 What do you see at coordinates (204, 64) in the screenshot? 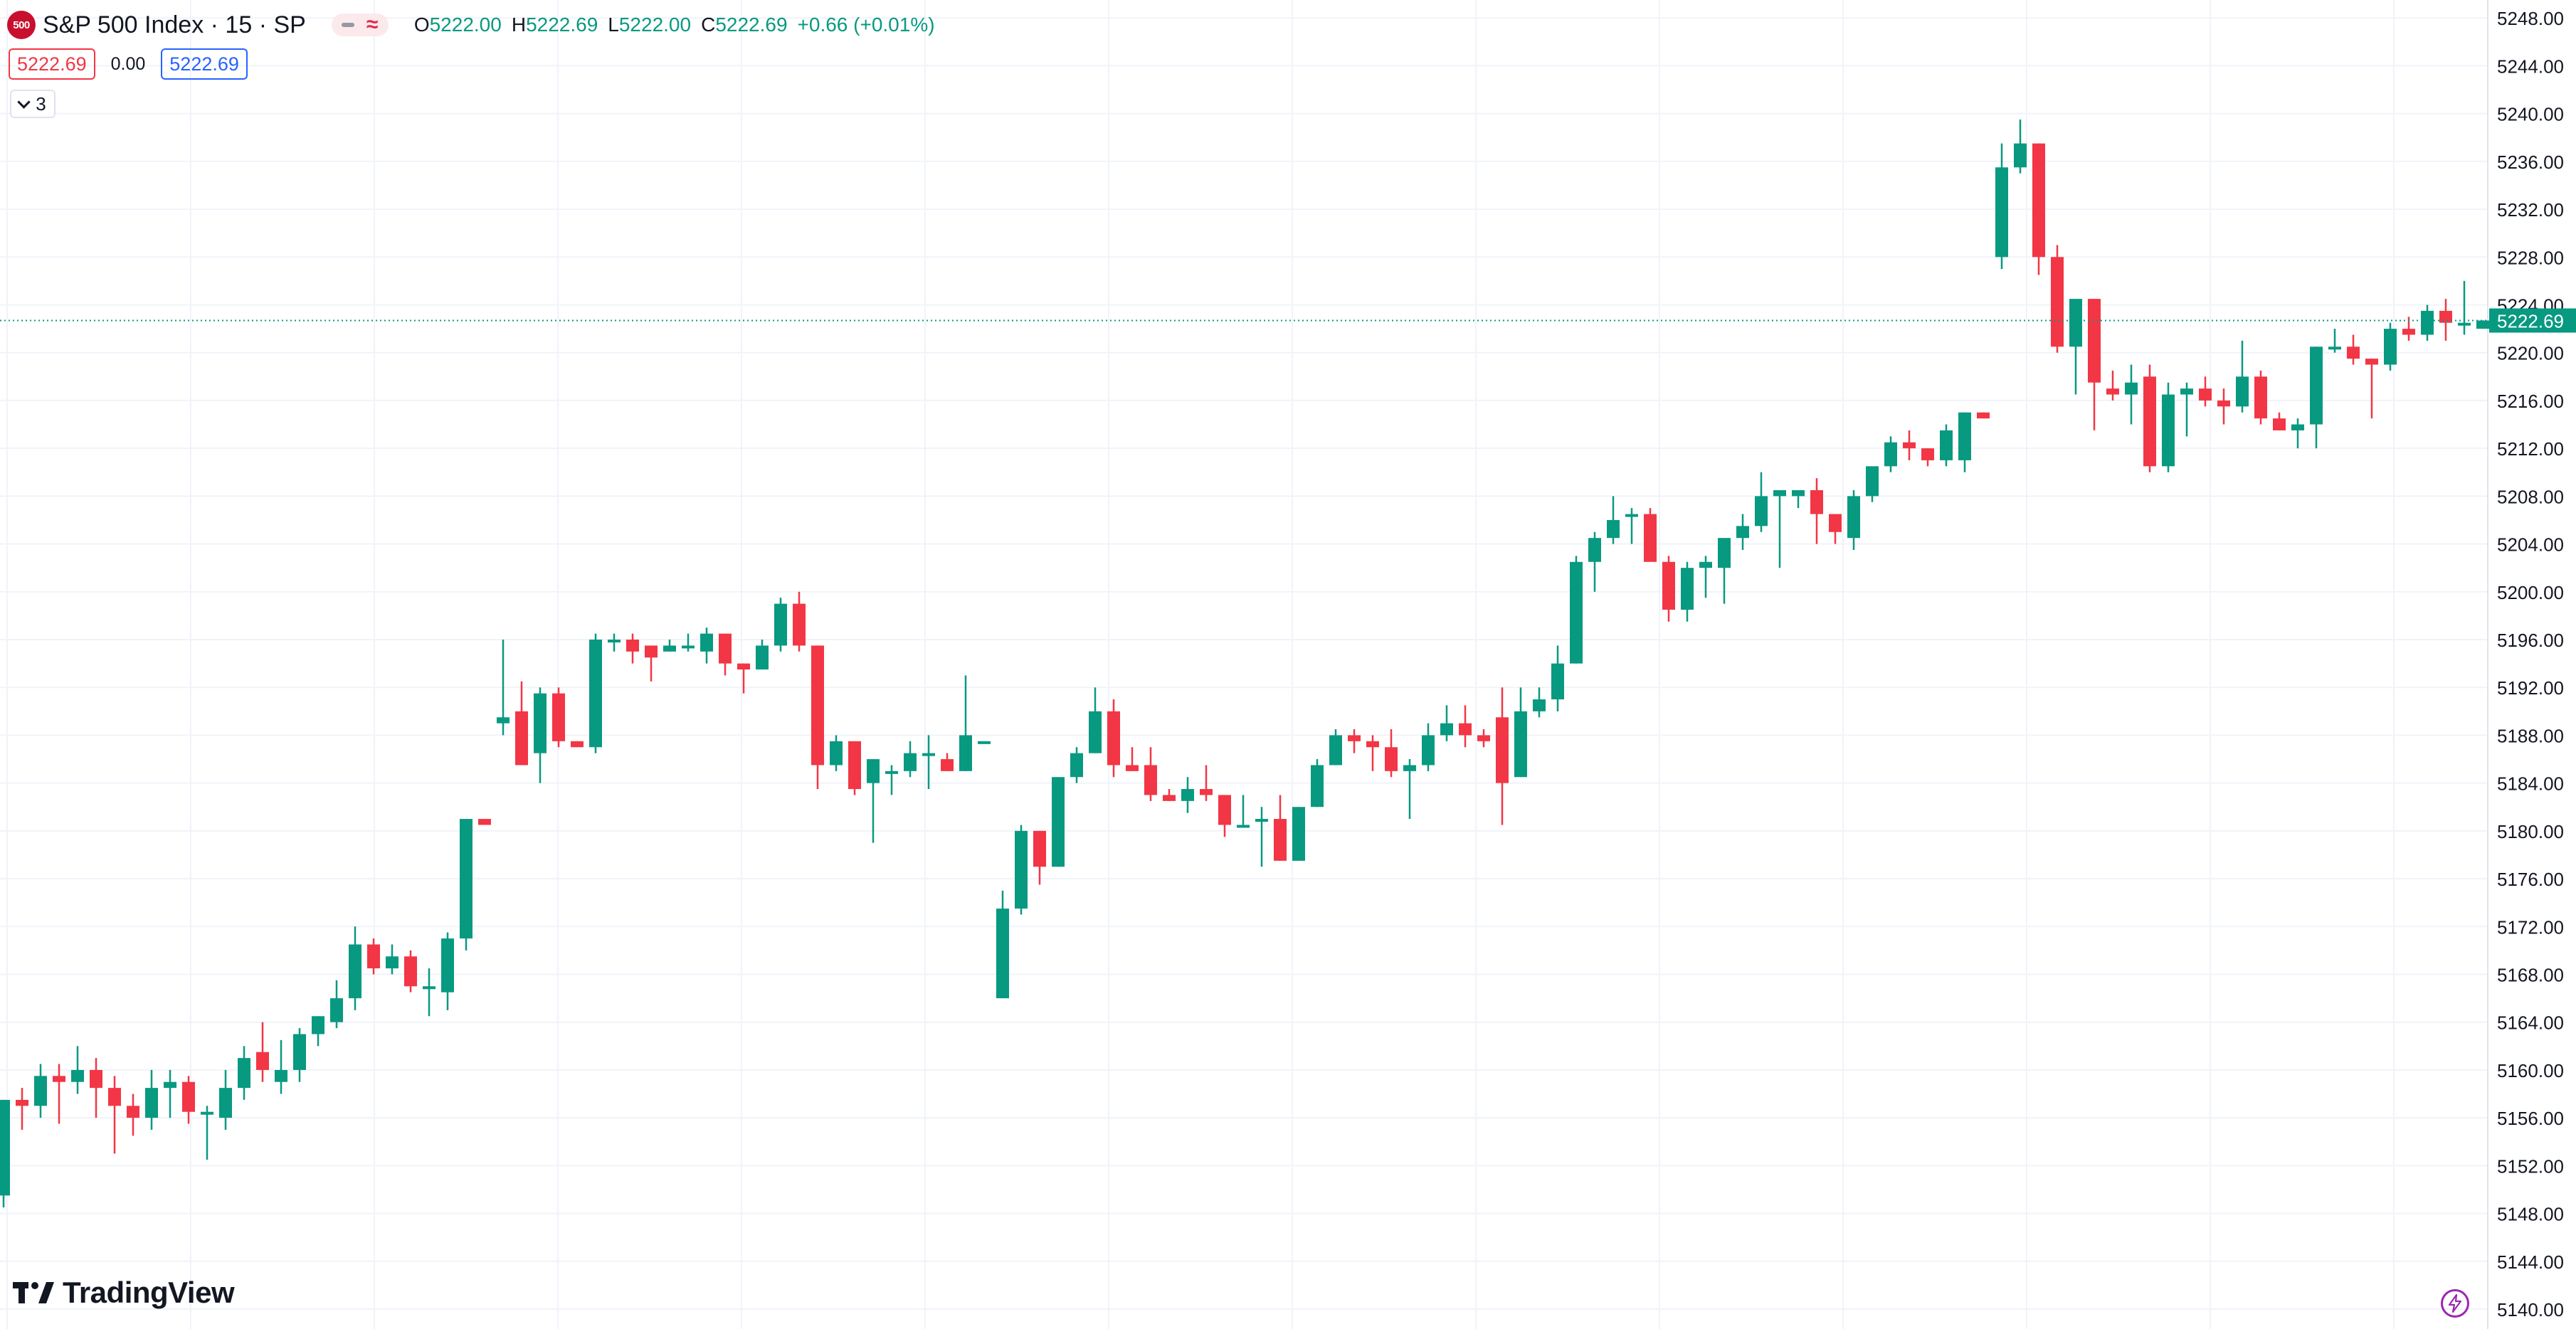
I see `buy-price-button: 5222.69` at bounding box center [204, 64].